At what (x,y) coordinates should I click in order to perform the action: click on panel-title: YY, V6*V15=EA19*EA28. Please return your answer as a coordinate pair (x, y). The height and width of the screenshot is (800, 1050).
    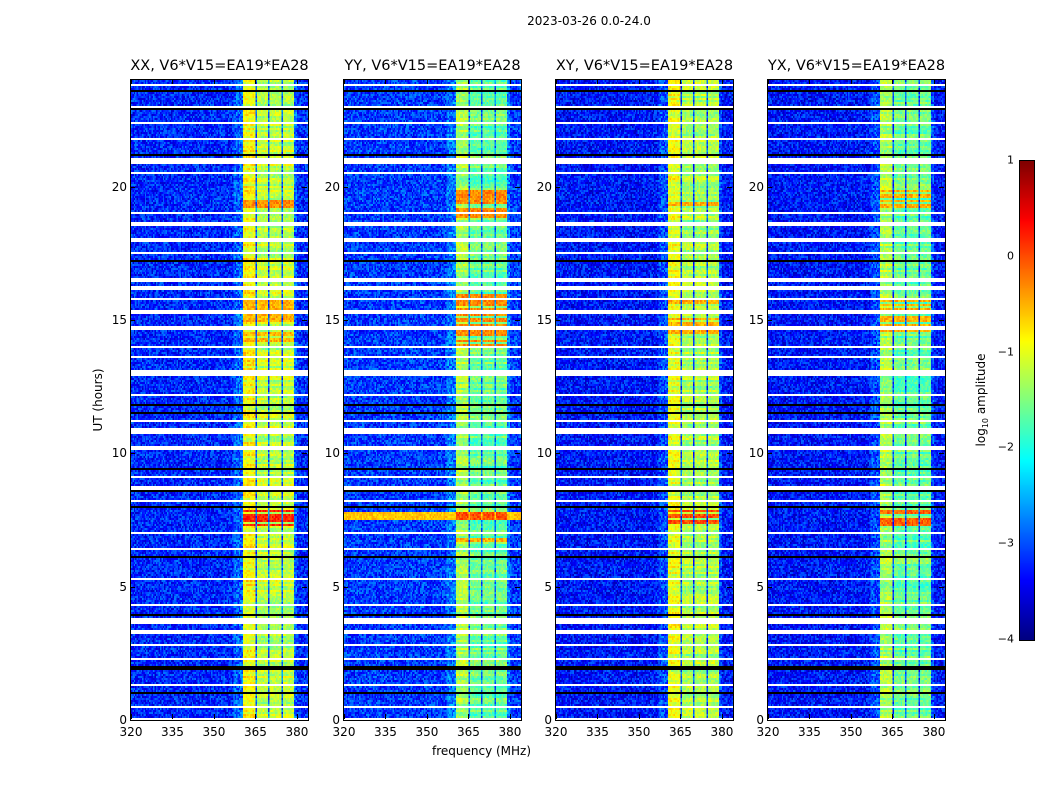
    Looking at the image, I should click on (432, 66).